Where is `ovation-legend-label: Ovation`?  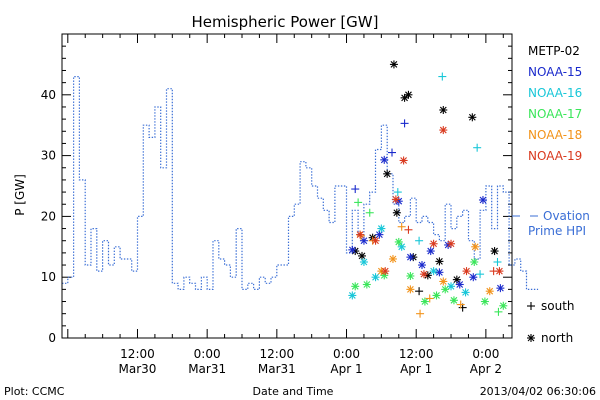
ovation-legend-label: Ovation is located at coordinates (566, 216).